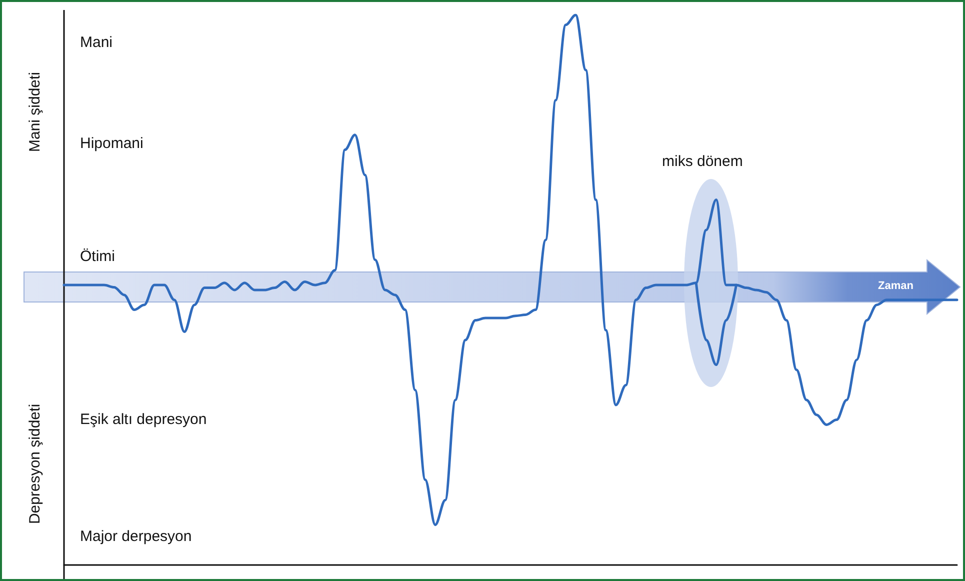  What do you see at coordinates (143, 419) in the screenshot?
I see `annotation: Eşik altı depresyon` at bounding box center [143, 419].